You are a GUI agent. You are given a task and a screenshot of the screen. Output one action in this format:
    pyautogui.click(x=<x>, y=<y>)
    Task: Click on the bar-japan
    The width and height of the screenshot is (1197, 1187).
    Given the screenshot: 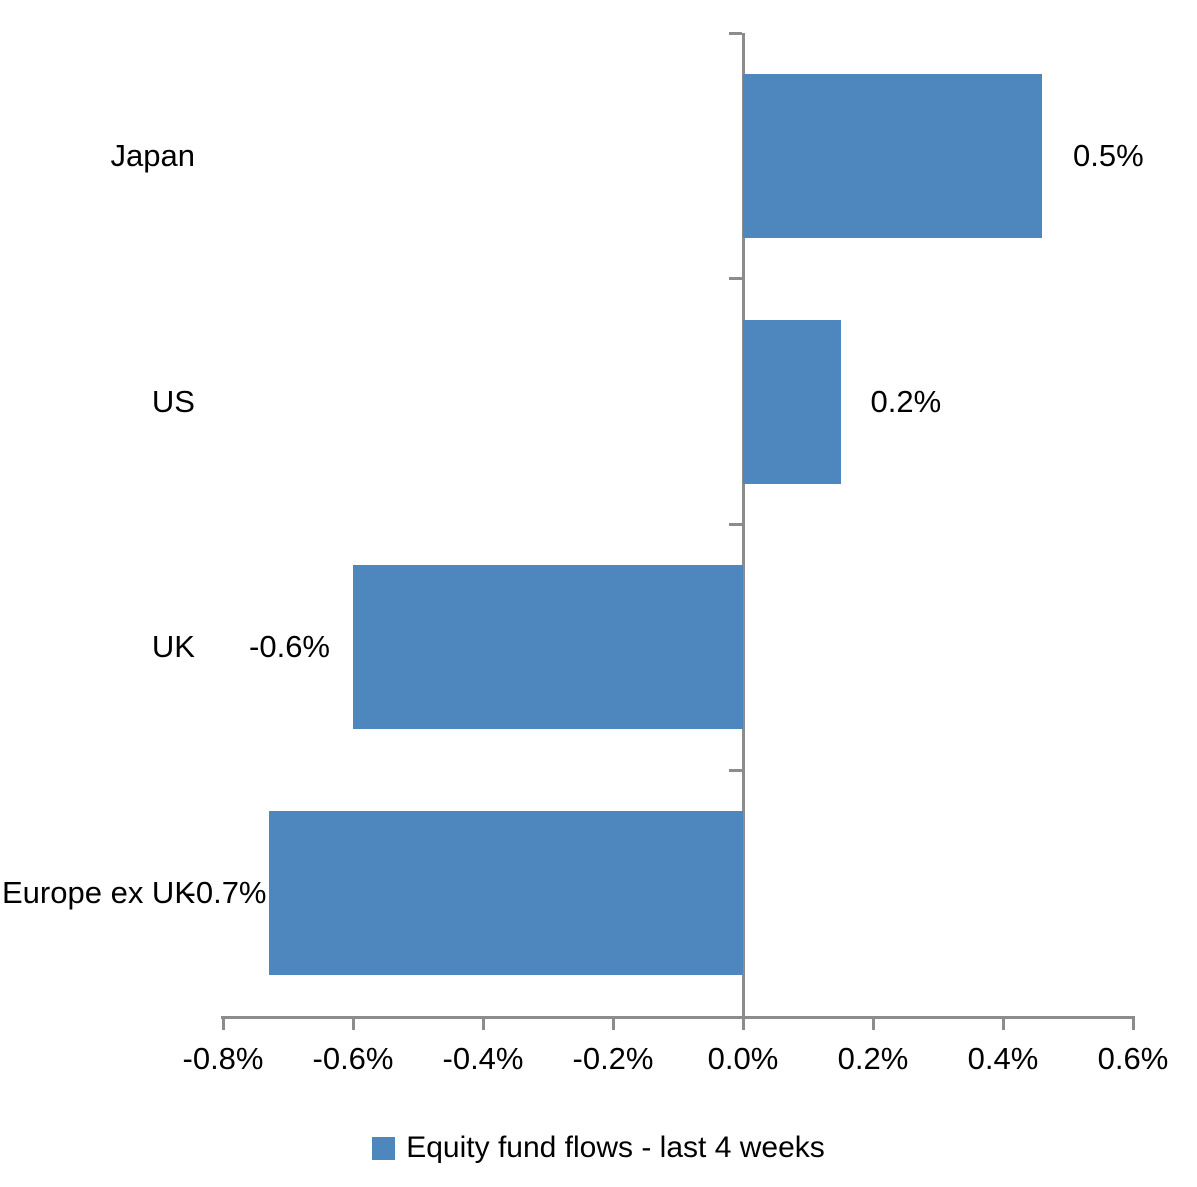 What is the action you would take?
    pyautogui.click(x=892, y=155)
    